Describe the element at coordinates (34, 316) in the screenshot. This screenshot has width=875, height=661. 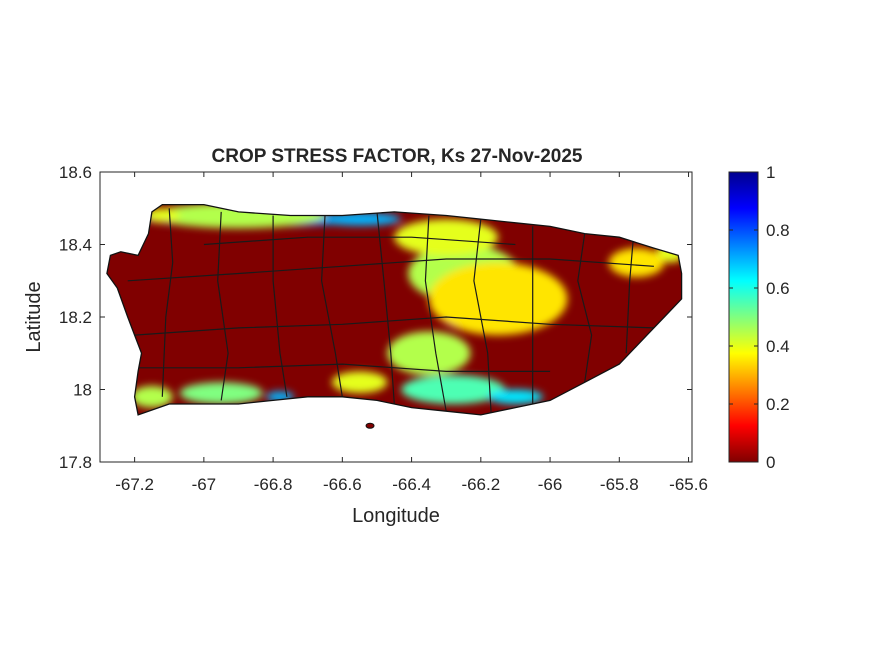
I see `y-axis-label: Latitude` at that location.